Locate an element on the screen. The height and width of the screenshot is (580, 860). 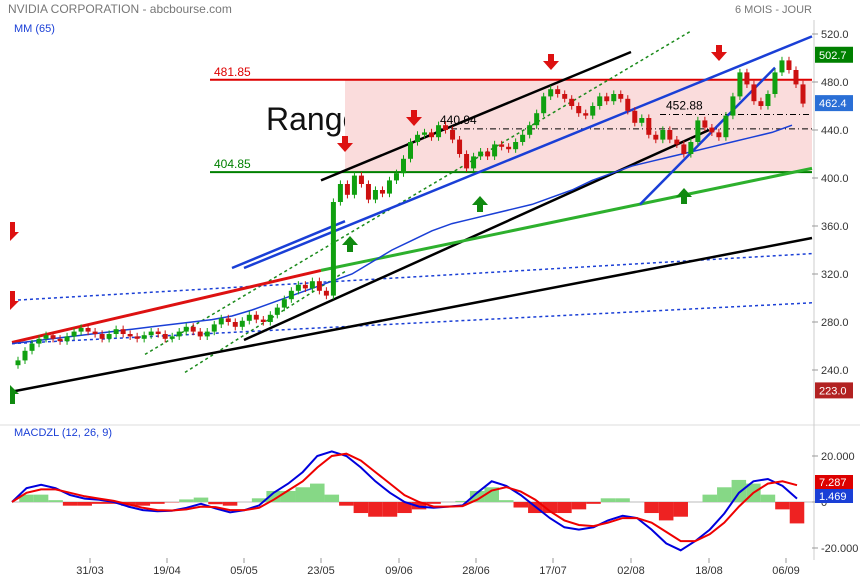
x-tick-label: 18/08 is located at coordinates (709, 571).